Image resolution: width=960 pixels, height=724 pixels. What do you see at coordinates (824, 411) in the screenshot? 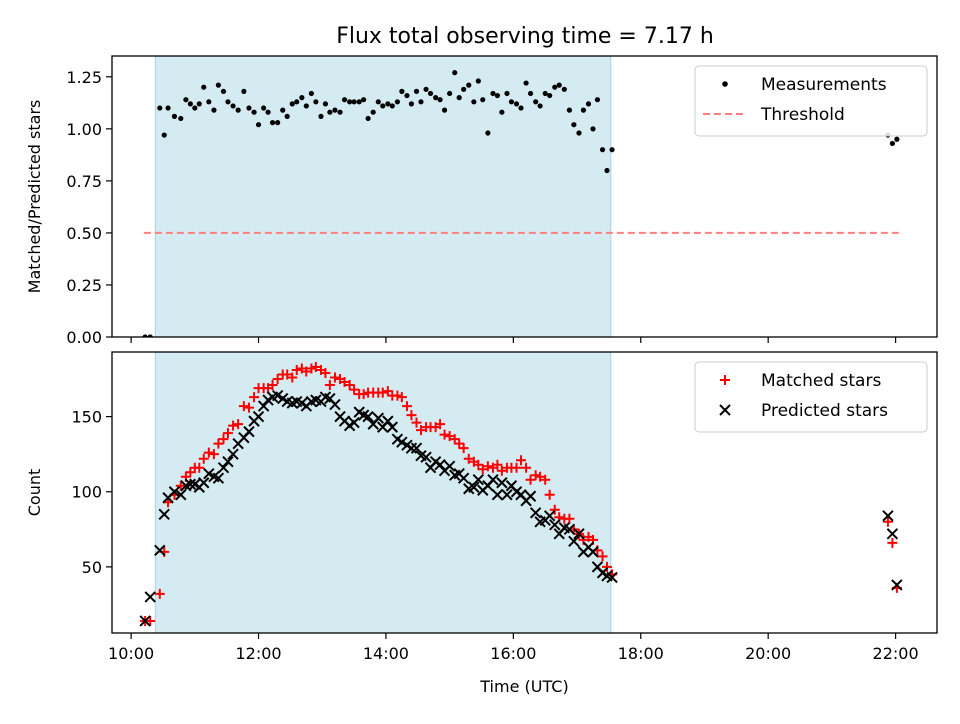
I see `legend-label: Predicted stars` at bounding box center [824, 411].